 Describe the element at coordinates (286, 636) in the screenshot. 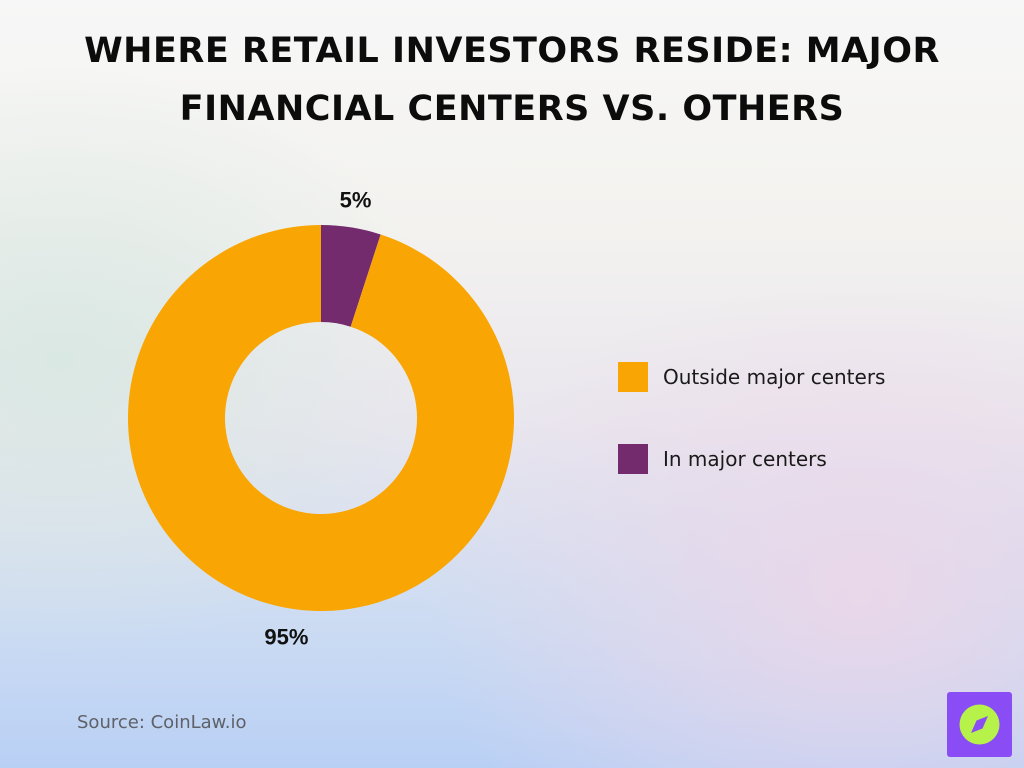

I see `data-label-outside-major-centers: 95%` at that location.